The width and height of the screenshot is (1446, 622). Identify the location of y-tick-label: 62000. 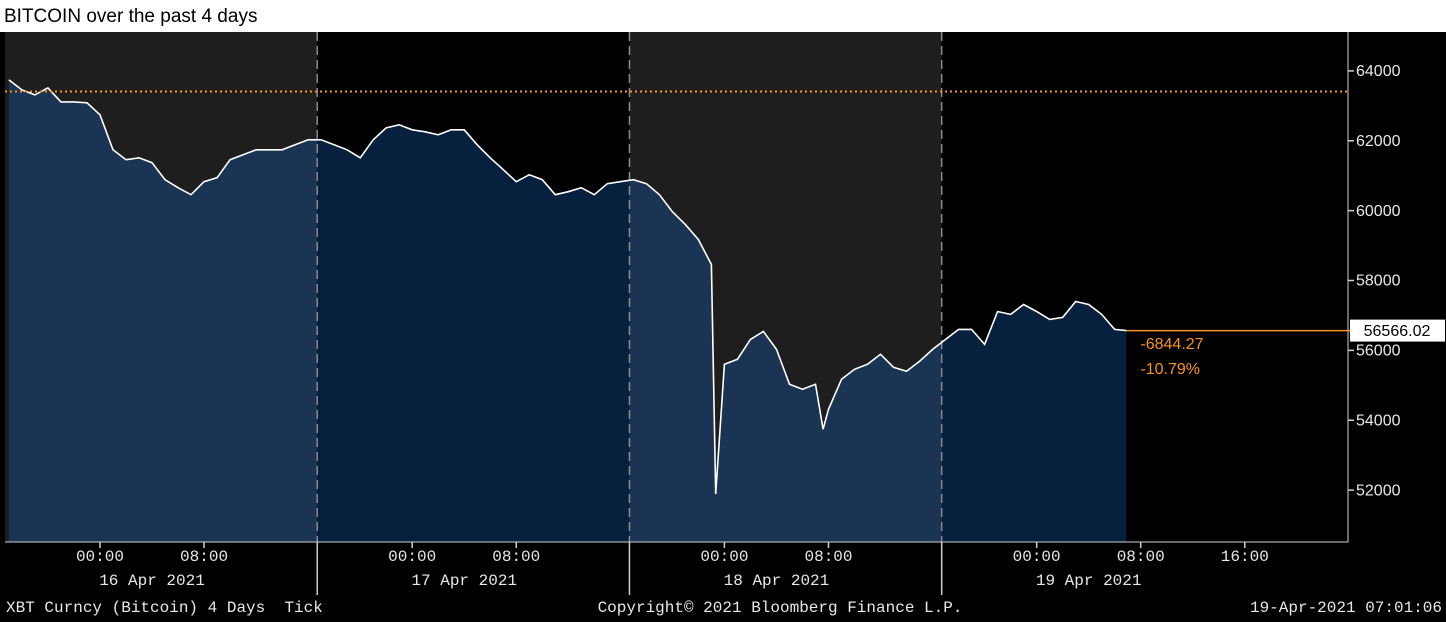
(1378, 141).